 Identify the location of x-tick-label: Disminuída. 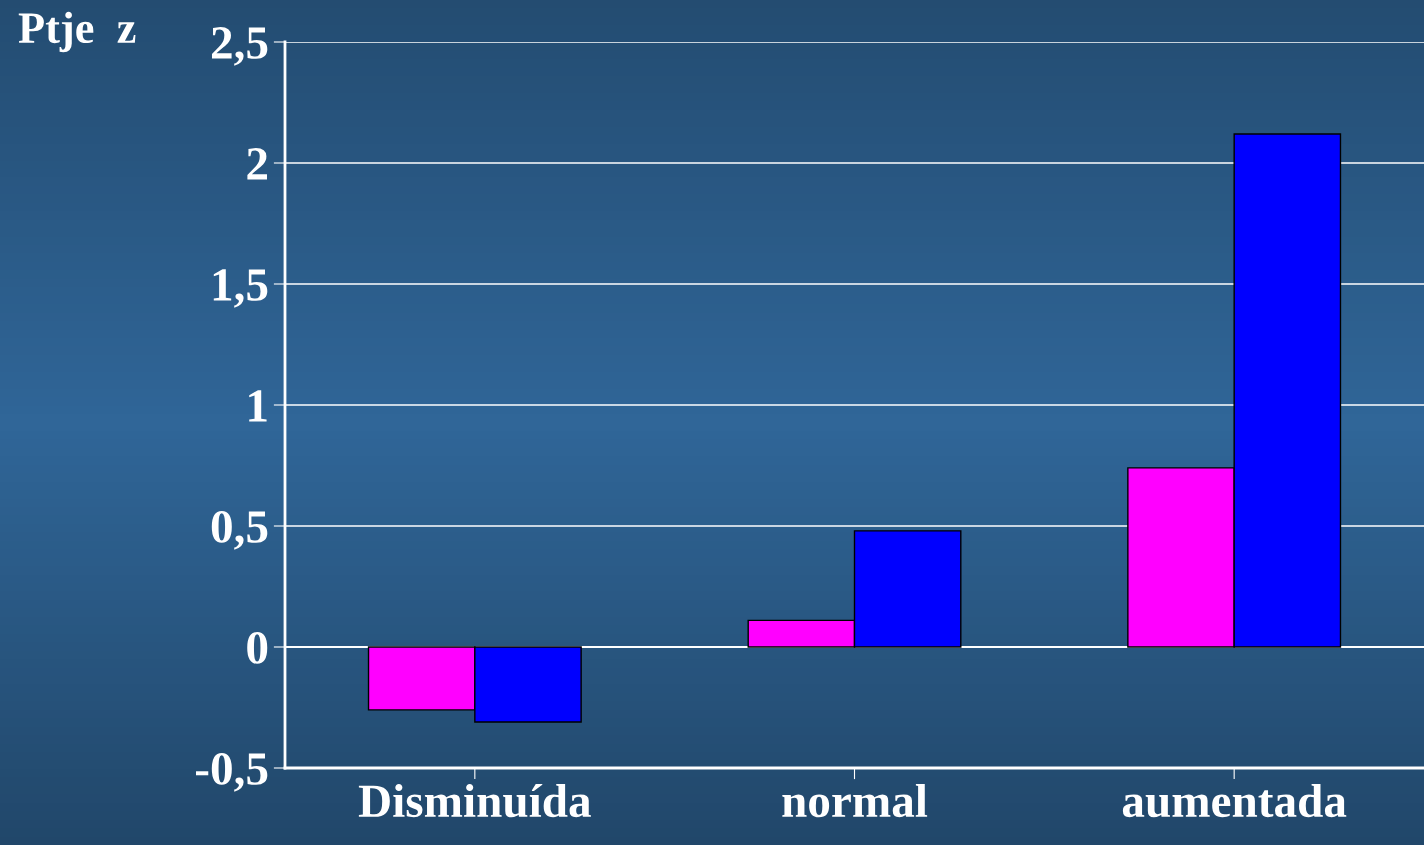
(474, 800).